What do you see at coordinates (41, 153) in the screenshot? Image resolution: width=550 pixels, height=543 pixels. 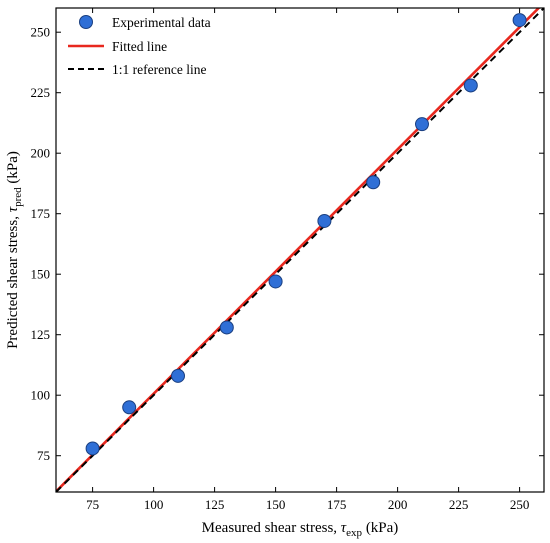 I see `y-tick-label: 200` at bounding box center [41, 153].